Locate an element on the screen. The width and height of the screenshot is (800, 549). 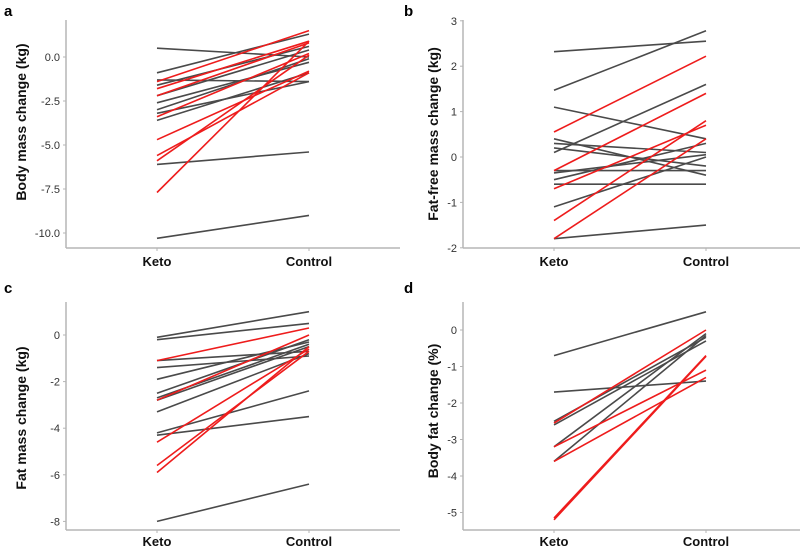
panel-letter-c: c is located at coordinates (8, 288).